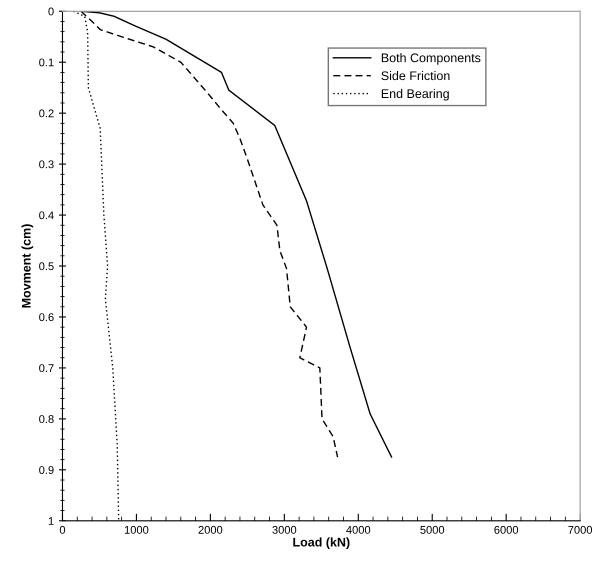 This screenshot has width=595, height=563. Describe the element at coordinates (46, 164) in the screenshot. I see `y-tick-label: 0.3` at that location.